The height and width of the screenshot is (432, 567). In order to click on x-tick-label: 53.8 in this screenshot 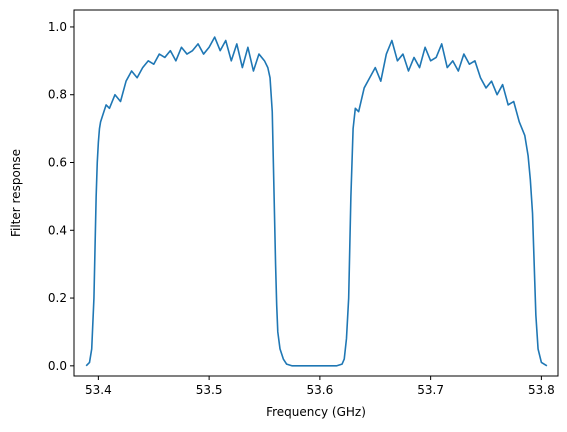, I will do `click(541, 390)`.